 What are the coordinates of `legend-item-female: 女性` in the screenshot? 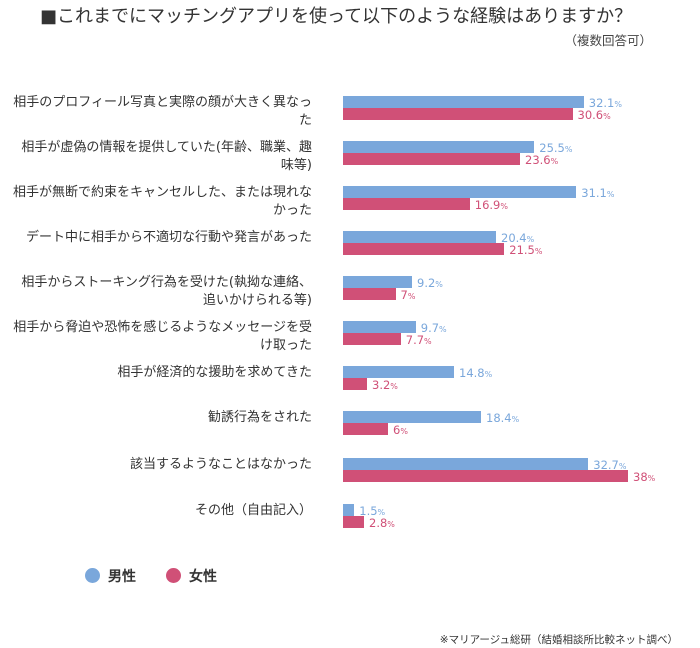 It's located at (191, 576).